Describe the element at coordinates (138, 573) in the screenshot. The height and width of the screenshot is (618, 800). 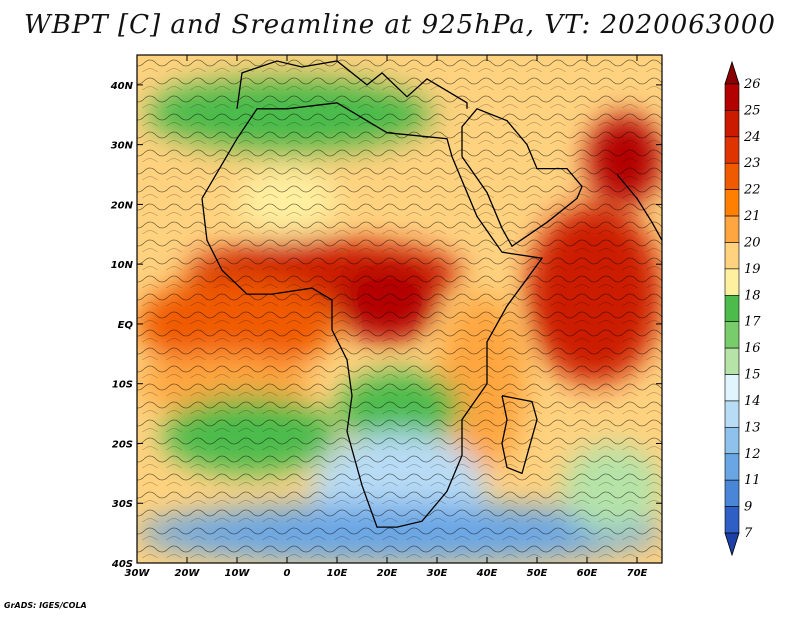
I see `lon-tick-label: 30W` at that location.